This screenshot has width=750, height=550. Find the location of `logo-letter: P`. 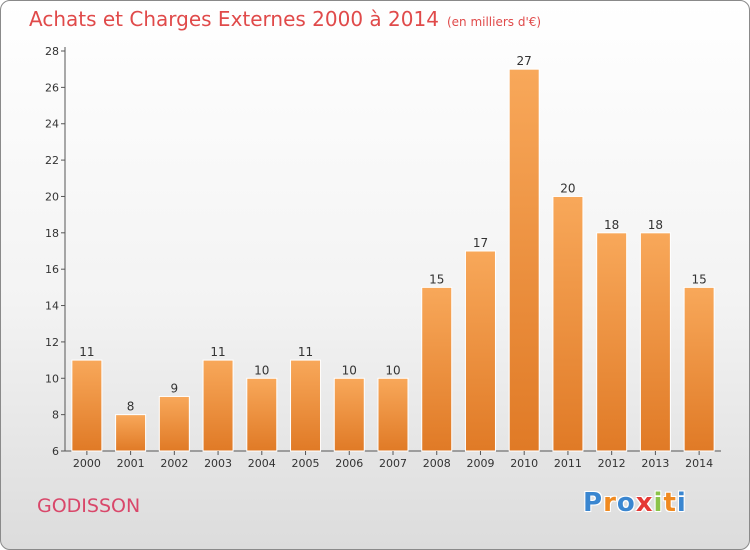

logo-letter: P is located at coordinates (593, 503).